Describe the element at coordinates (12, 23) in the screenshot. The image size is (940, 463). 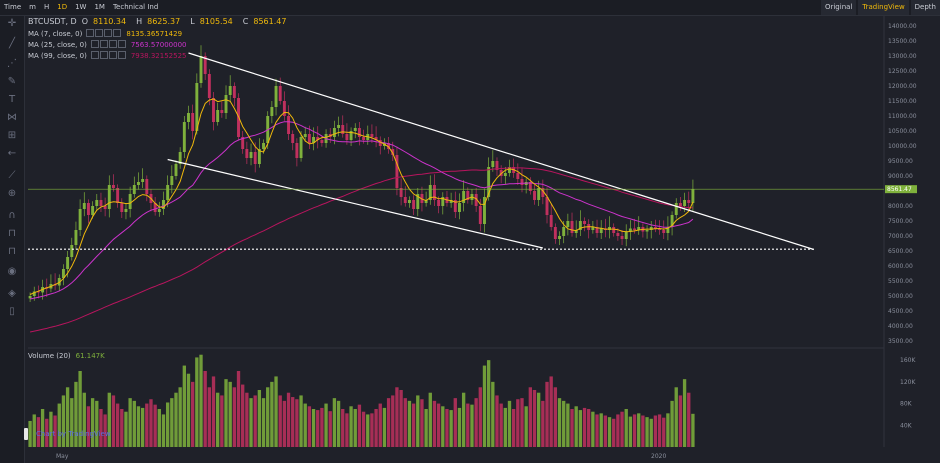
I see `crosshair-icon: ✛` at that location.